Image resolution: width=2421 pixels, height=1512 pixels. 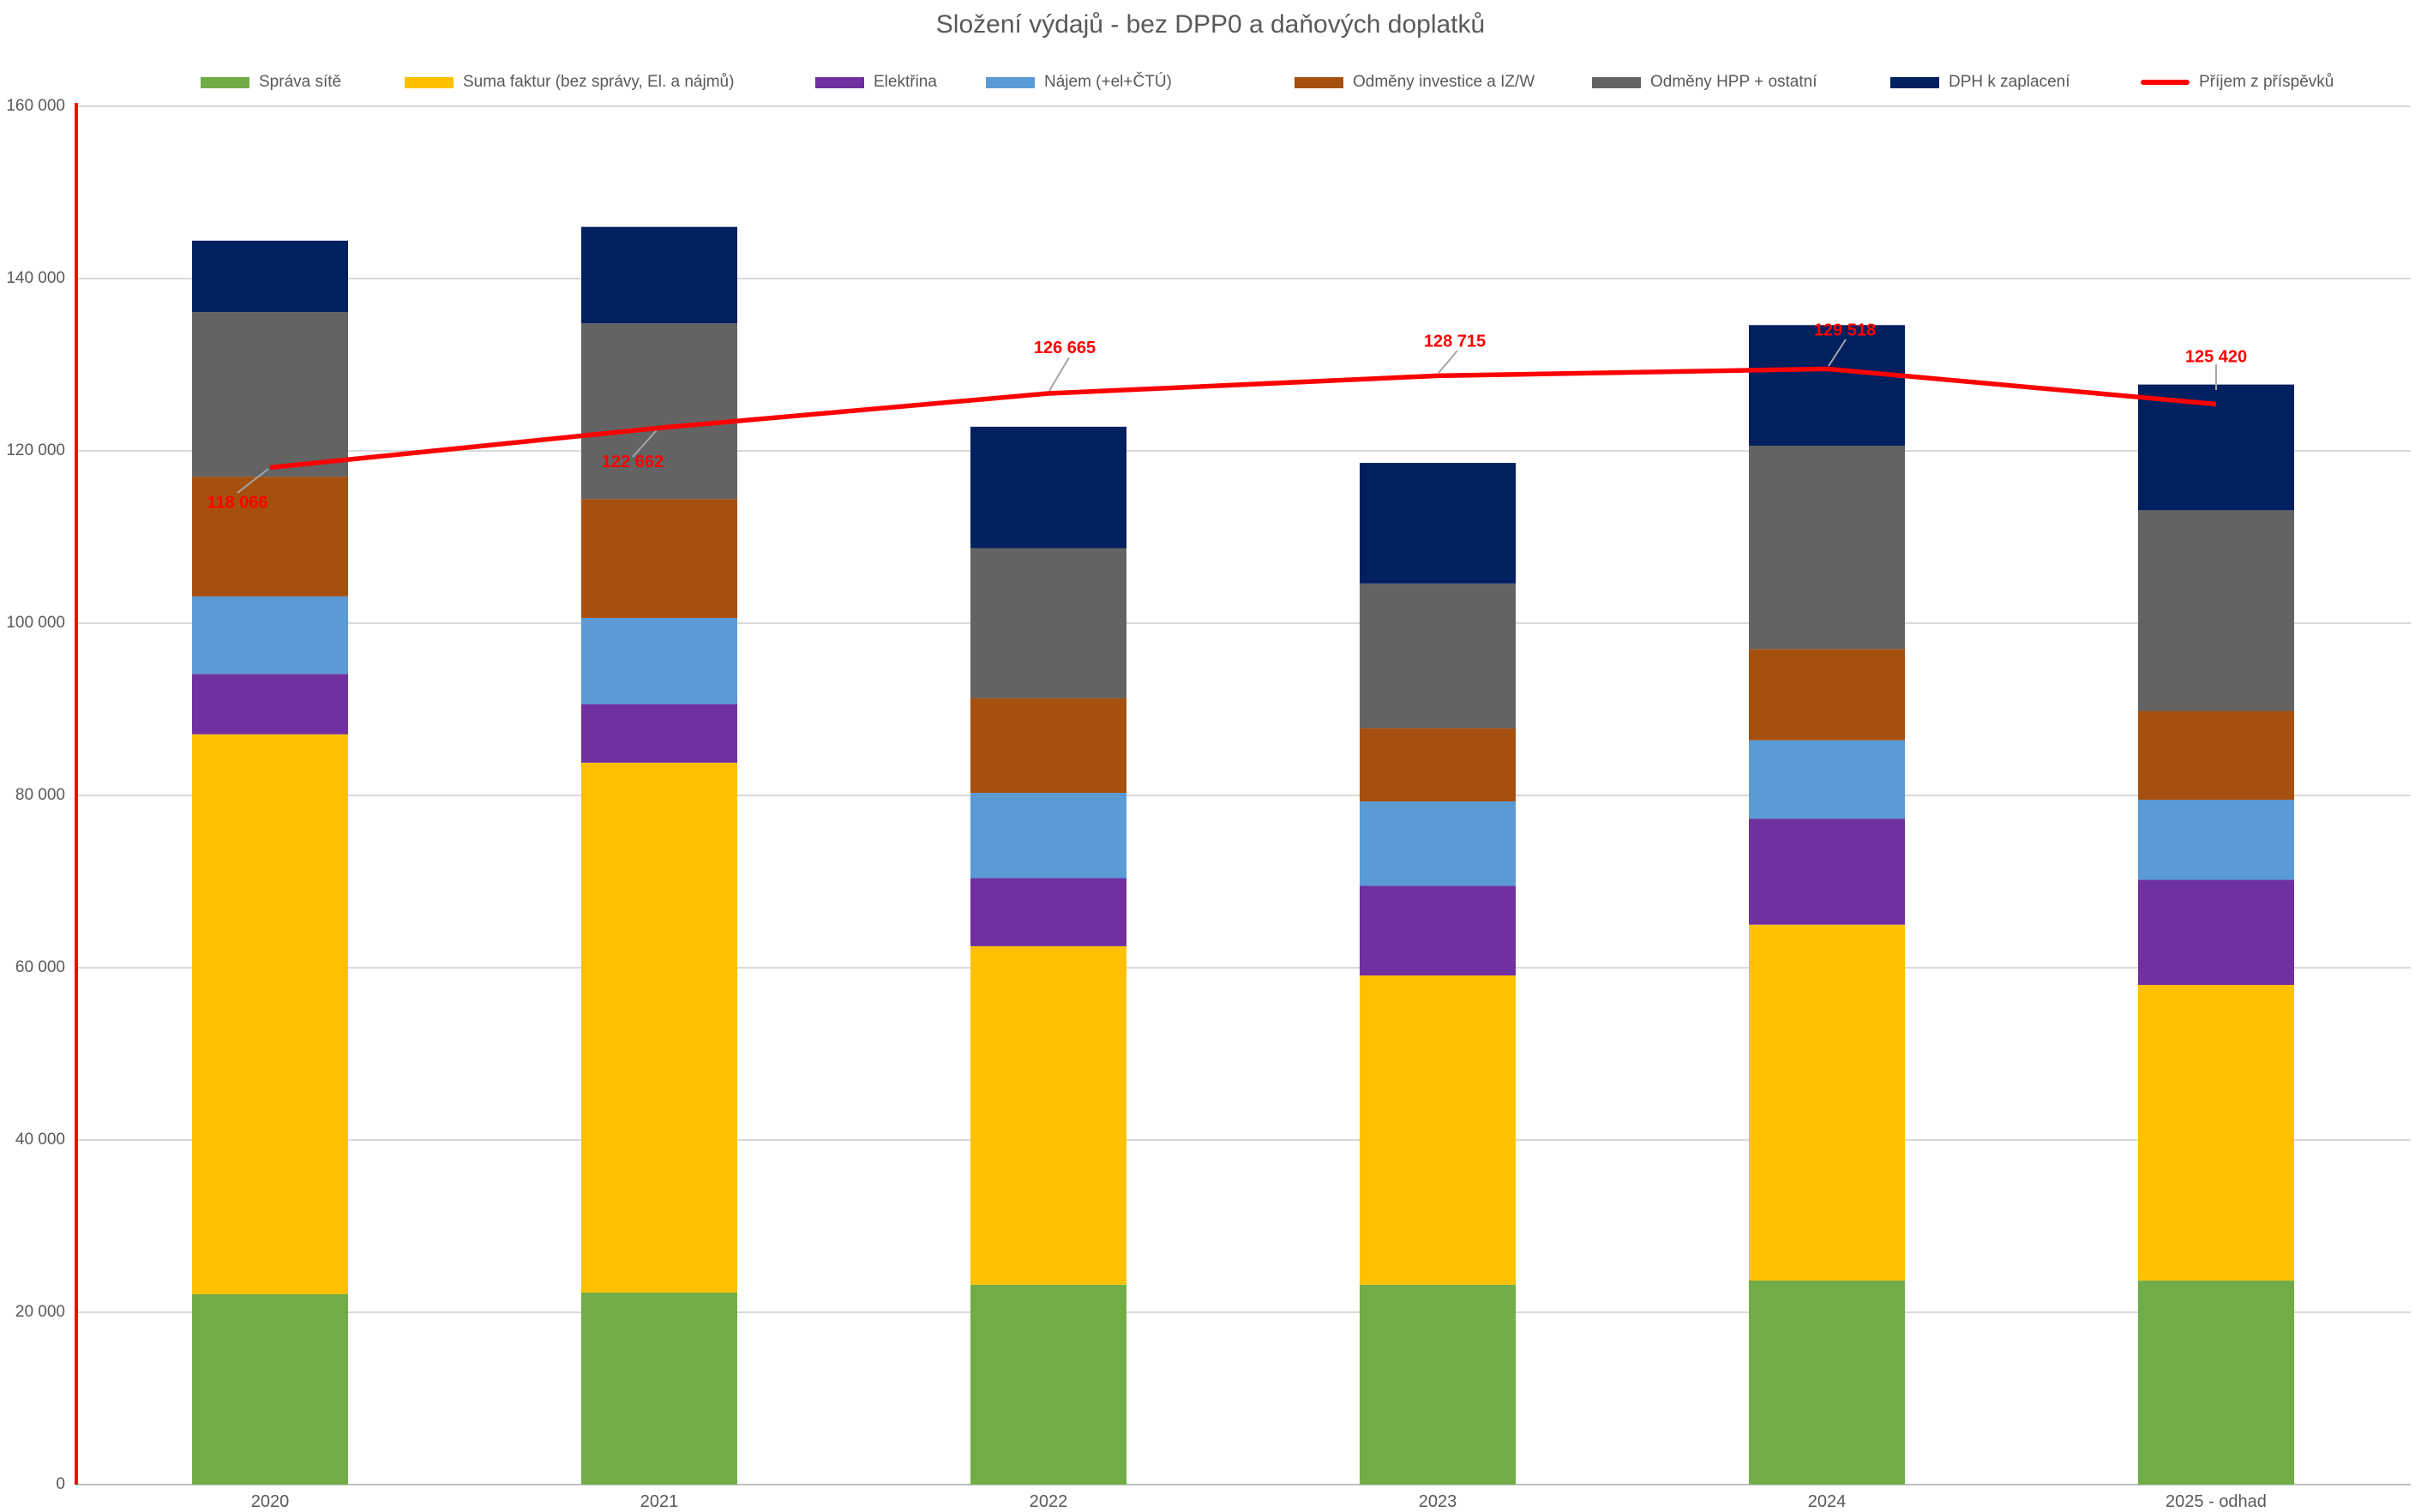 I want to click on line-data-label: 118 066, so click(x=237, y=502).